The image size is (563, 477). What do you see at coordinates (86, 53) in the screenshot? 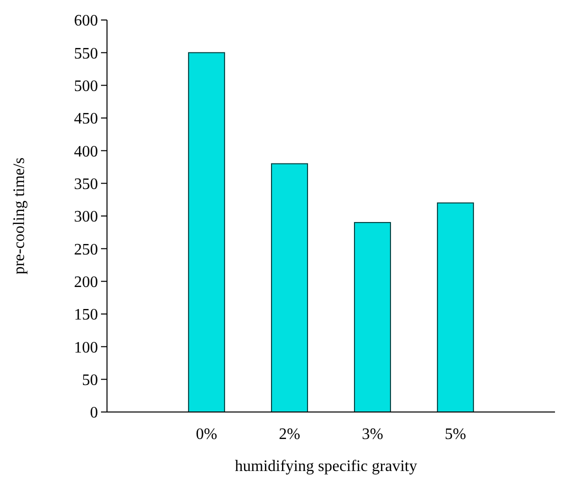
I see `y-tick-label: 550` at bounding box center [86, 53].